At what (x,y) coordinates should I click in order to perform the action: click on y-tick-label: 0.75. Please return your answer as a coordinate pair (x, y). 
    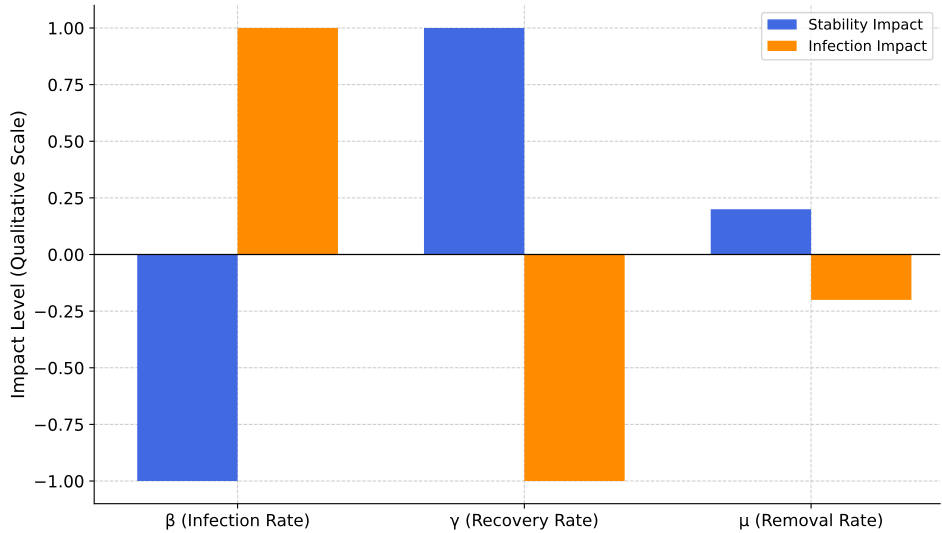
    Looking at the image, I should click on (66, 85).